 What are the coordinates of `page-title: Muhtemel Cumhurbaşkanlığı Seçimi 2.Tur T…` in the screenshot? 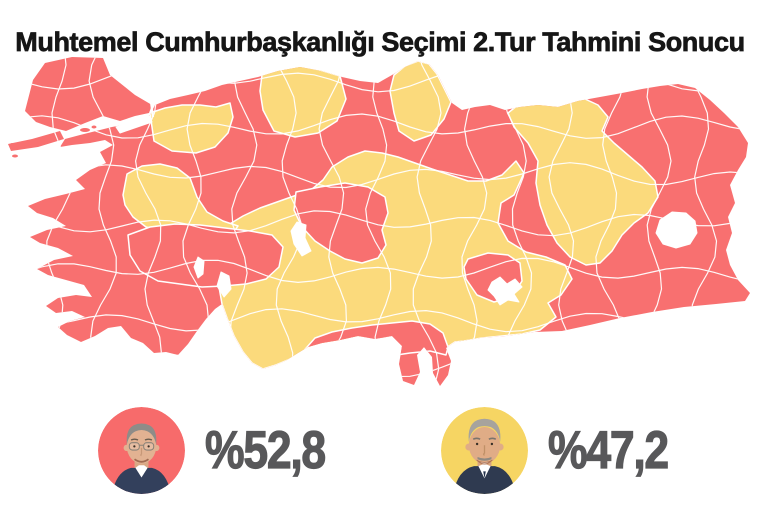 It's located at (380, 42).